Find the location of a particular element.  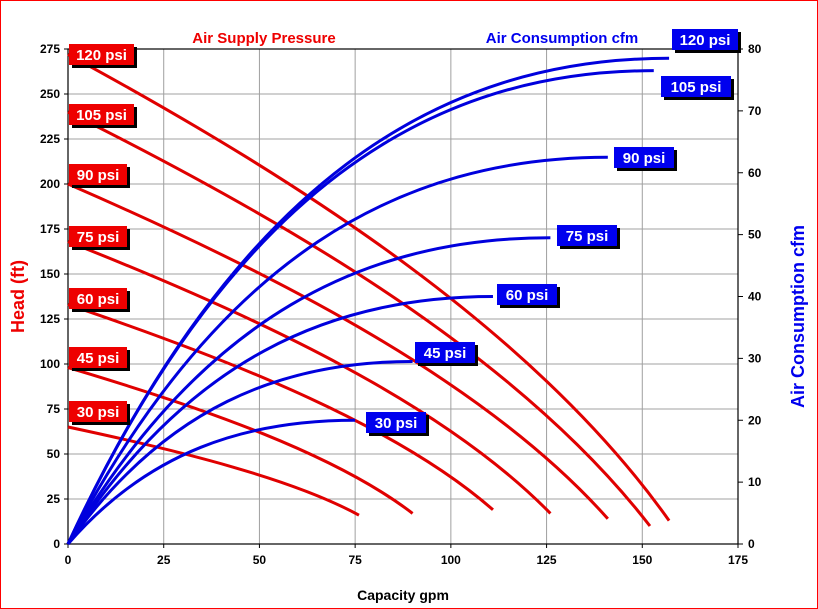

y2-tick-label: 50 is located at coordinates (755, 235).